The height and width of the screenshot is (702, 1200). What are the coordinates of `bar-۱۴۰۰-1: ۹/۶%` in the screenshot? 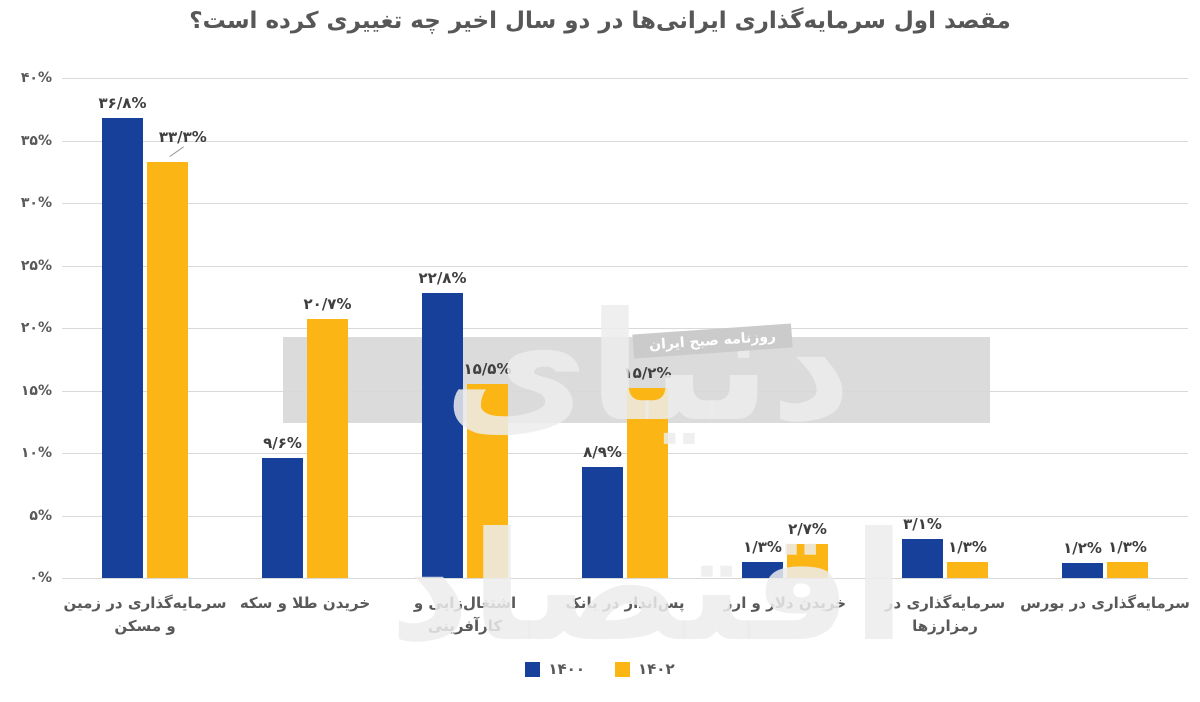 It's located at (282, 506).